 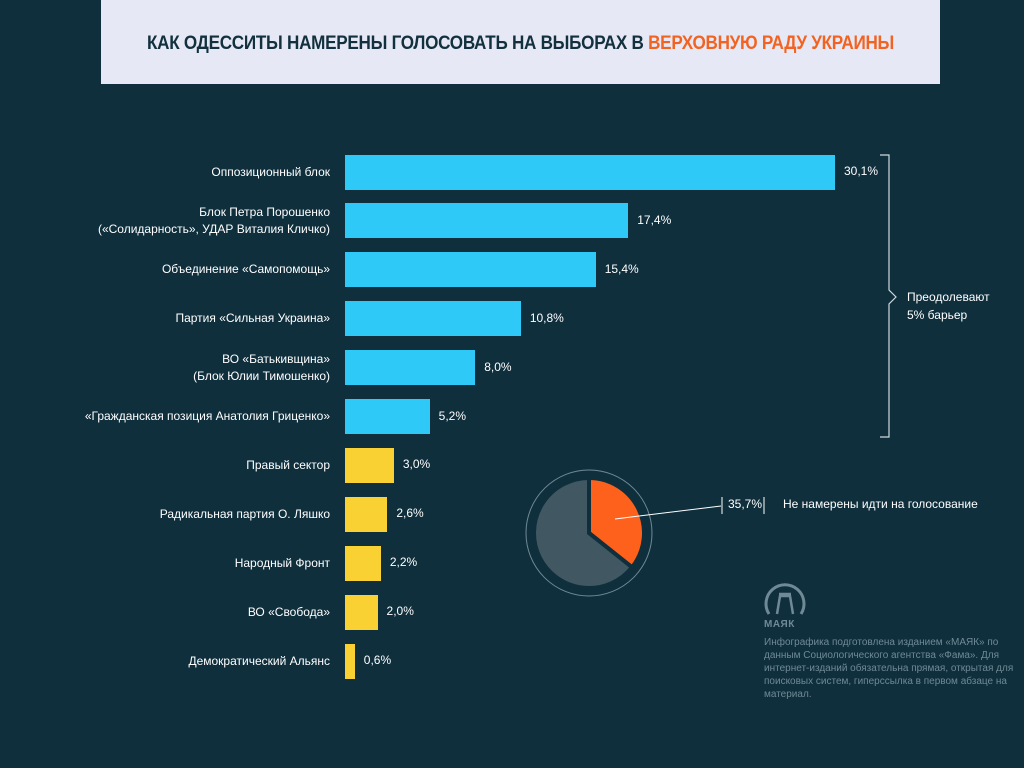 What do you see at coordinates (888, 296) in the screenshot?
I see `barrier-bracket` at bounding box center [888, 296].